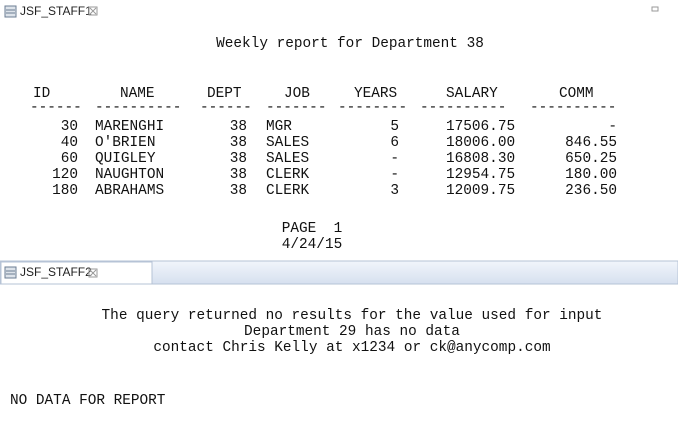 The image size is (678, 429). Describe the element at coordinates (480, 191) in the screenshot. I see `cell: 12009.75` at that location.